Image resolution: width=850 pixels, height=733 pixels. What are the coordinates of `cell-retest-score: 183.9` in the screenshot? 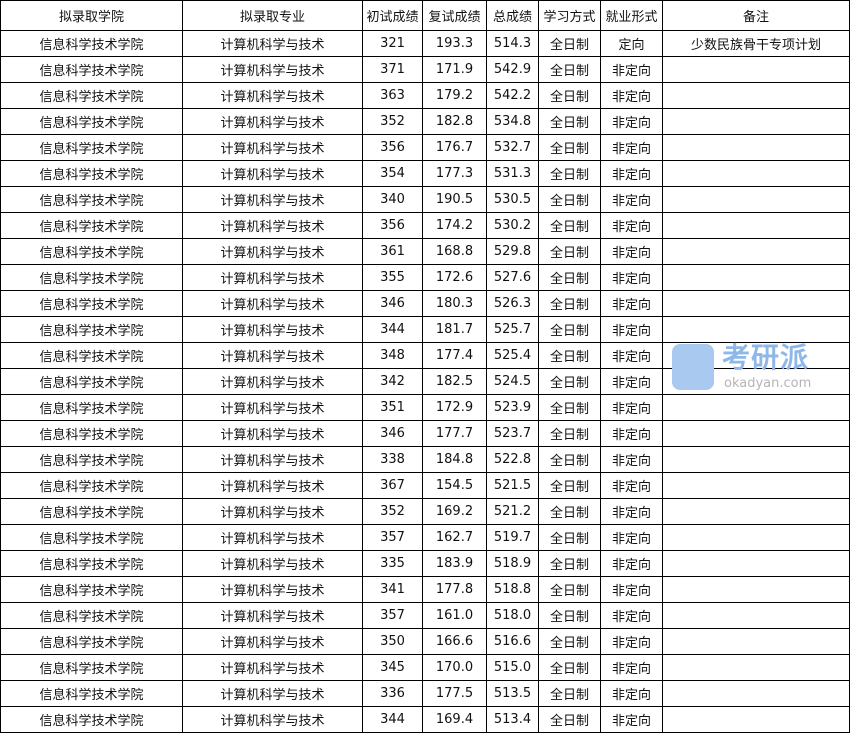 It's located at (454, 563).